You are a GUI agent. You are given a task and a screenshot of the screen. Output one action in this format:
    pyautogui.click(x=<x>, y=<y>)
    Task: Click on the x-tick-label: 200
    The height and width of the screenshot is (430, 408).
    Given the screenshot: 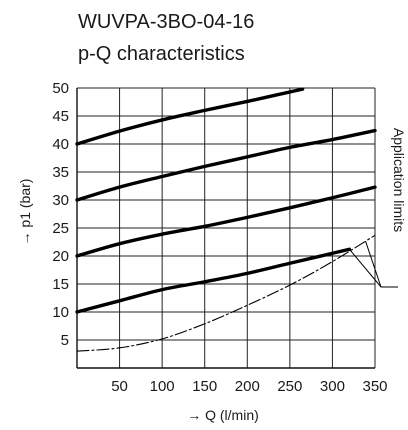 What is the action you would take?
    pyautogui.click(x=247, y=386)
    